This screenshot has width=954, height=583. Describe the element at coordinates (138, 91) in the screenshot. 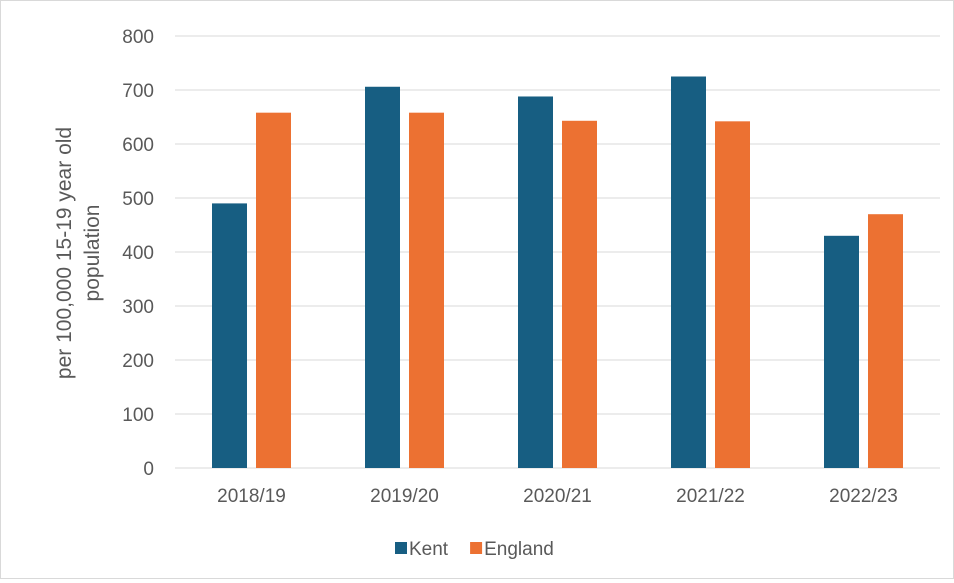

I see `y-tick-label: 700` at that location.